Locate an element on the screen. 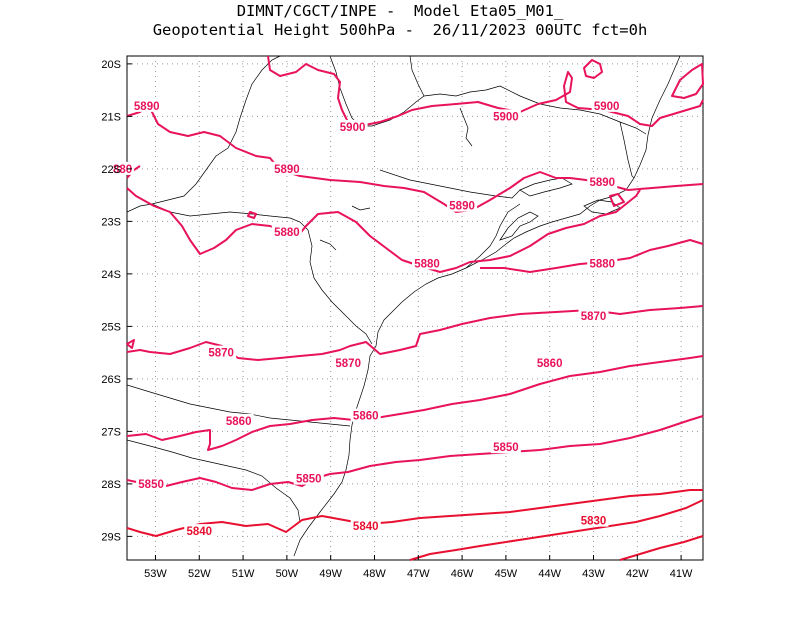 Image resolution: width=800 pixels, height=618 pixels. lat-tick-label: 24S is located at coordinates (111, 275).